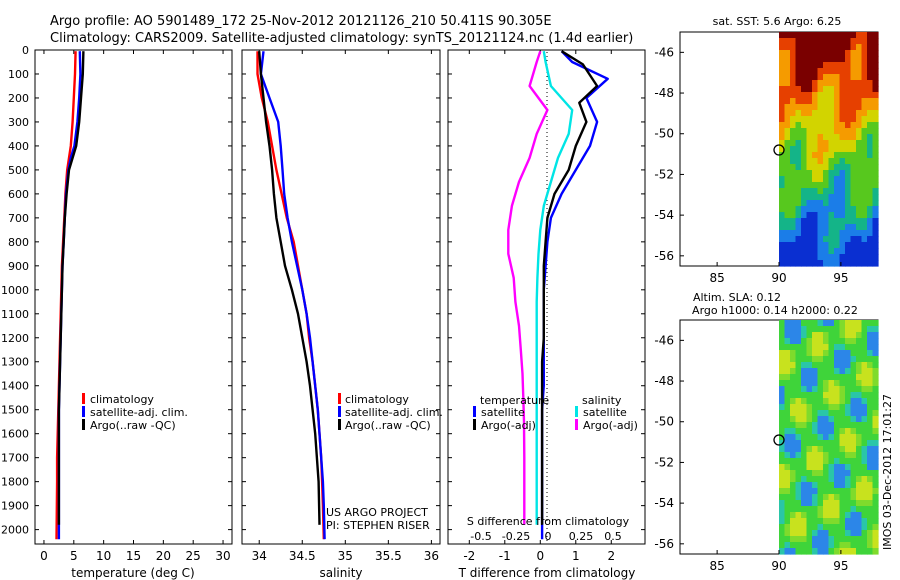  I want to click on y-tick-label: -56, so click(664, 256).